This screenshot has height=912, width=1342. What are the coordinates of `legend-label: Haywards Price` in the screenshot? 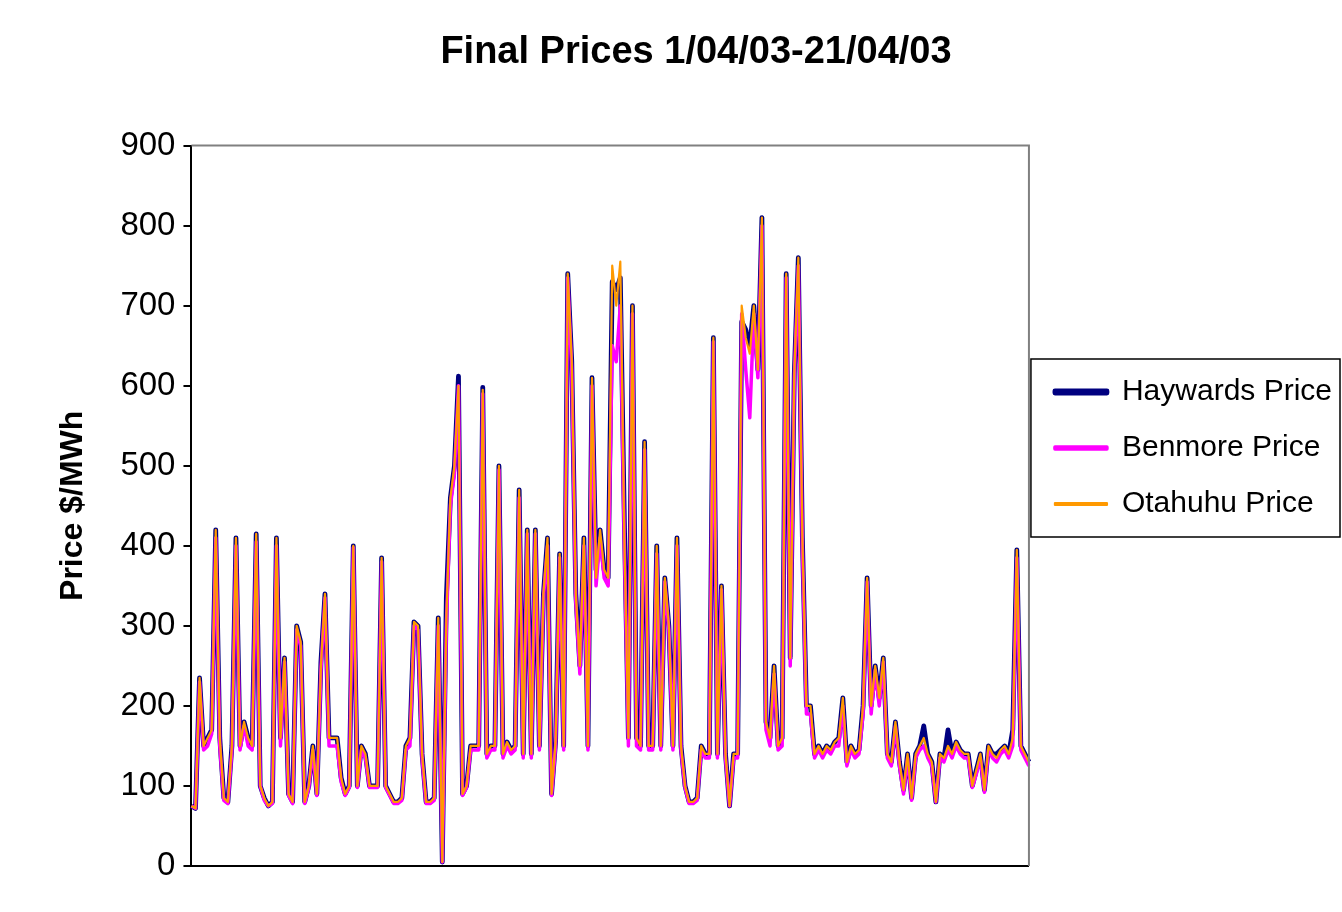 It's located at (1226, 390).